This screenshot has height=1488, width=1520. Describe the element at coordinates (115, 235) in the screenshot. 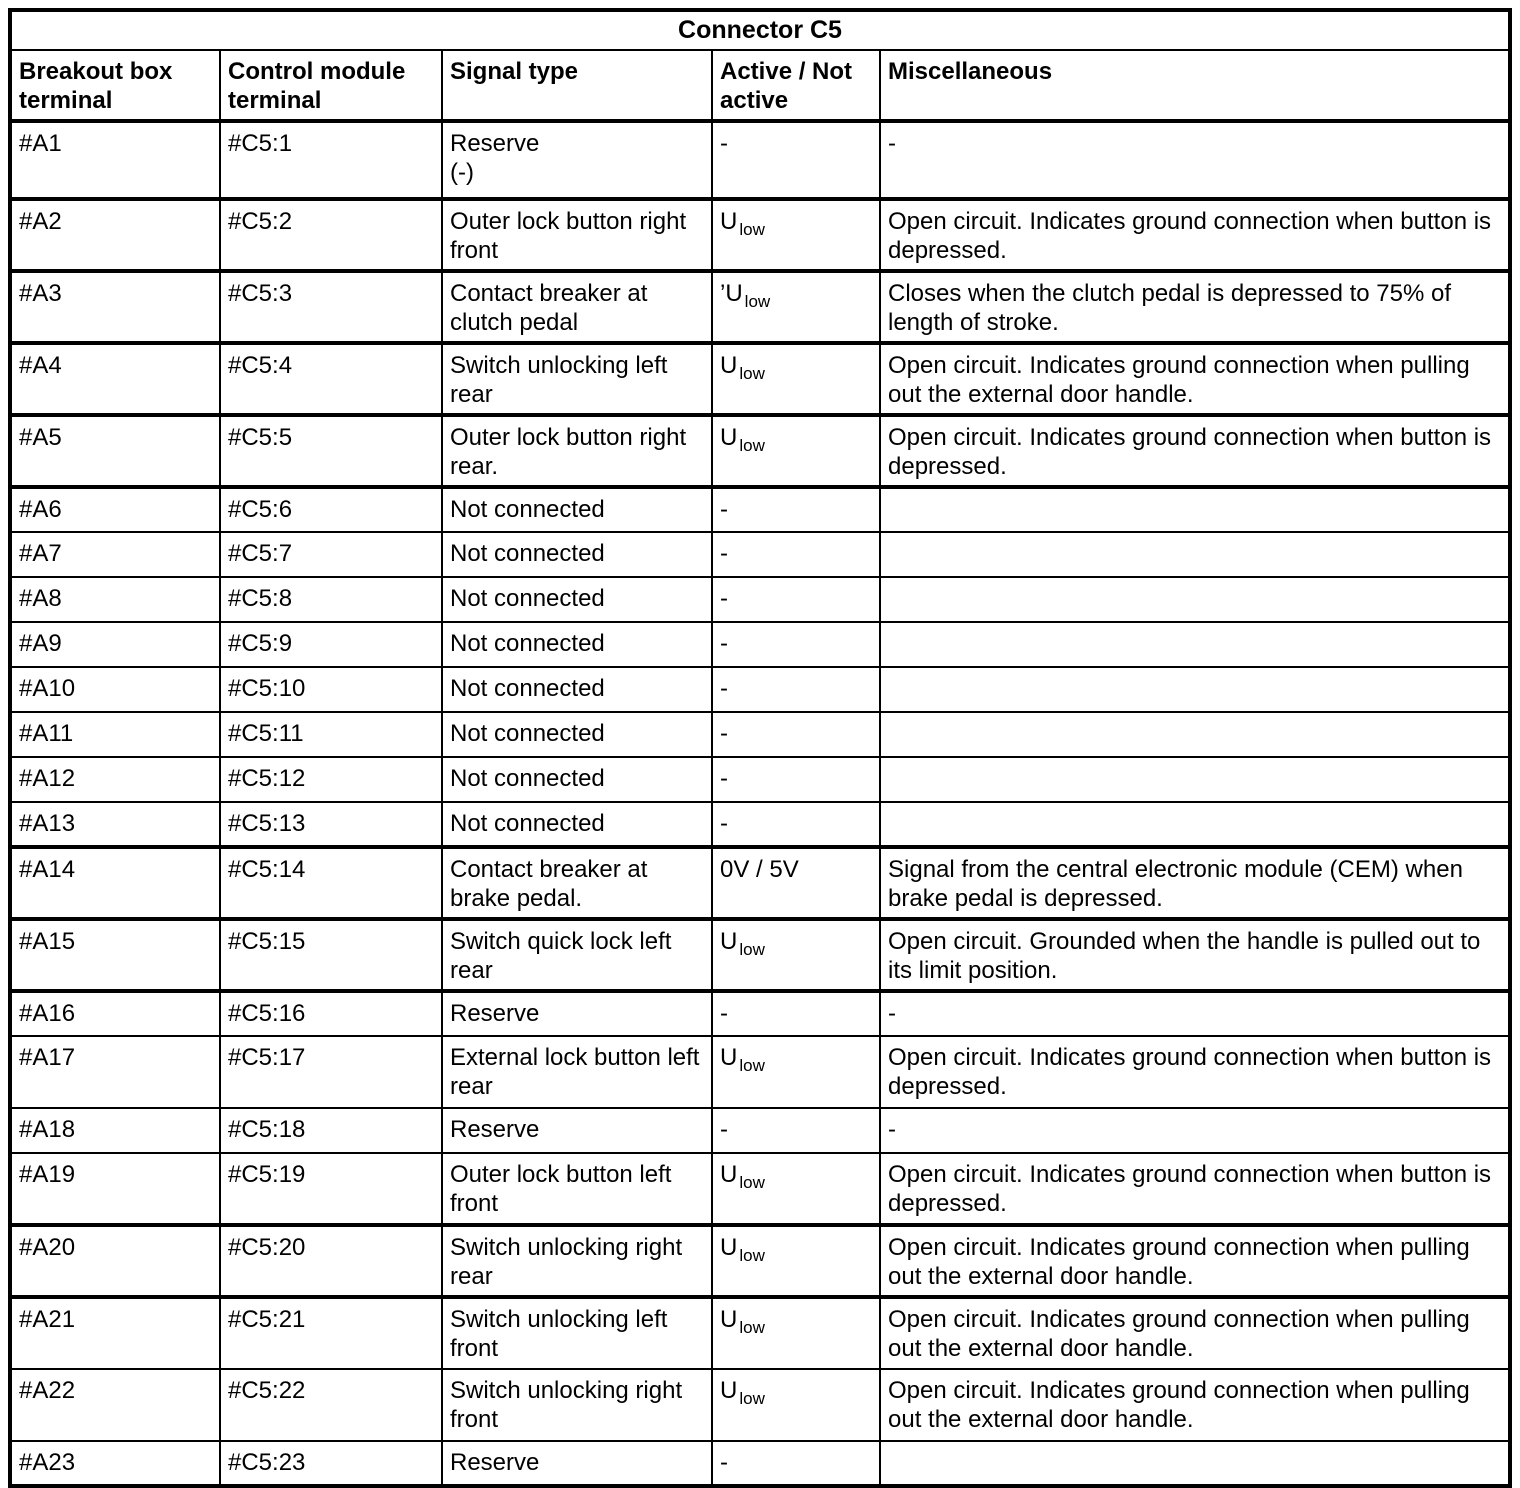

I see `cell-breakout-box-terminal: #A2` at that location.